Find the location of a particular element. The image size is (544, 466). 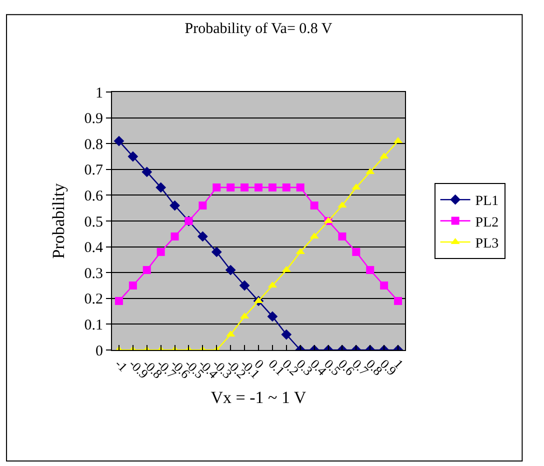

legend-label: PL3 is located at coordinates (487, 244).